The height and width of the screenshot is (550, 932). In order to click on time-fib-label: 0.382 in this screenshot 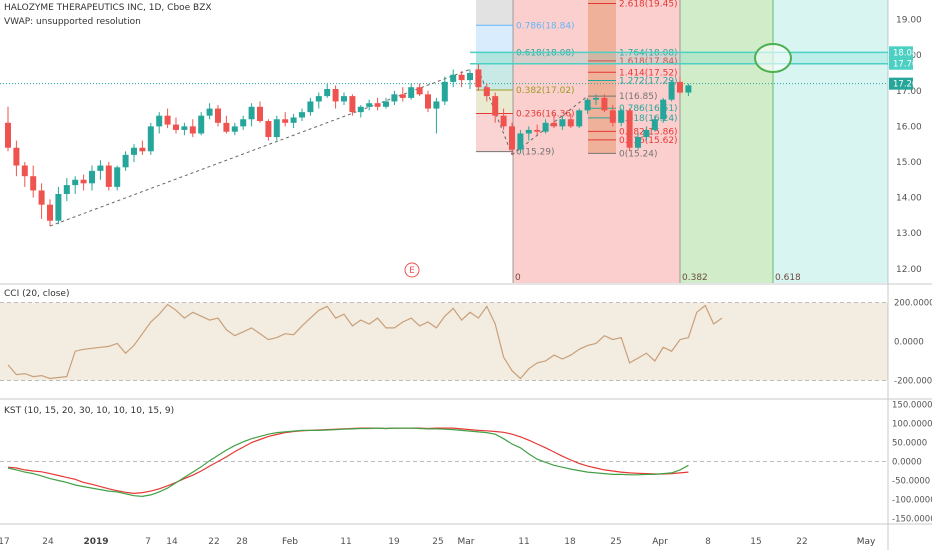, I will do `click(695, 278)`.